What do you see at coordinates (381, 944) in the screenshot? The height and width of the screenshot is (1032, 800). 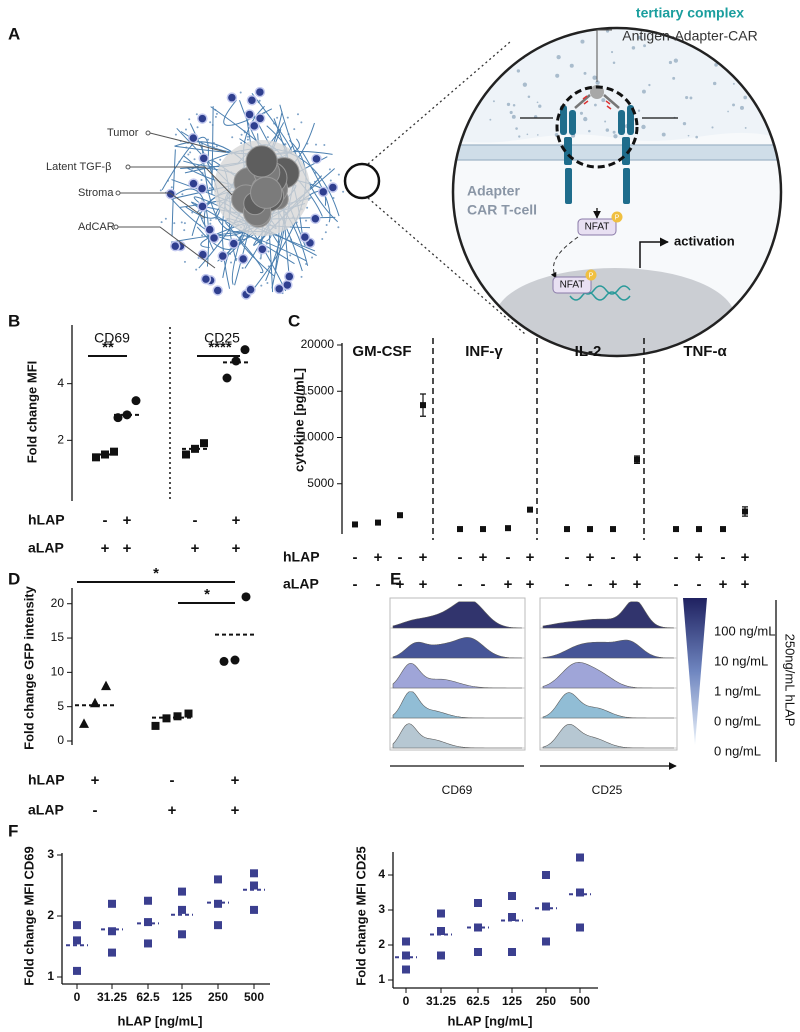 I see `y-tick-label: 2` at bounding box center [381, 944].